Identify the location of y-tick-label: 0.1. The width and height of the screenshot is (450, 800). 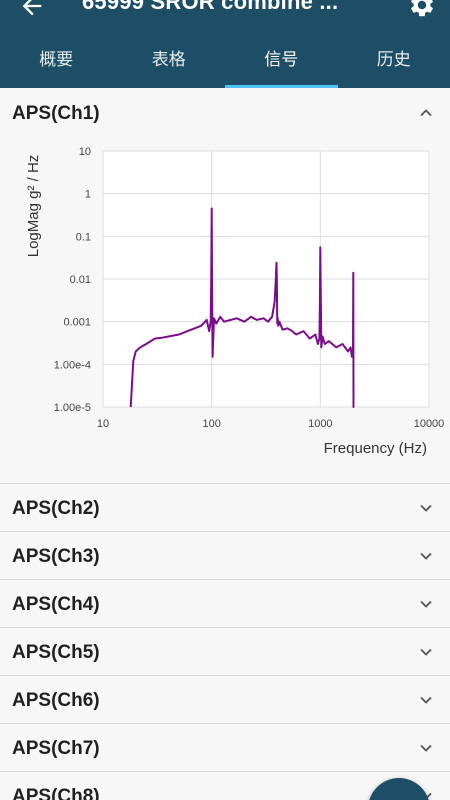
(83, 237).